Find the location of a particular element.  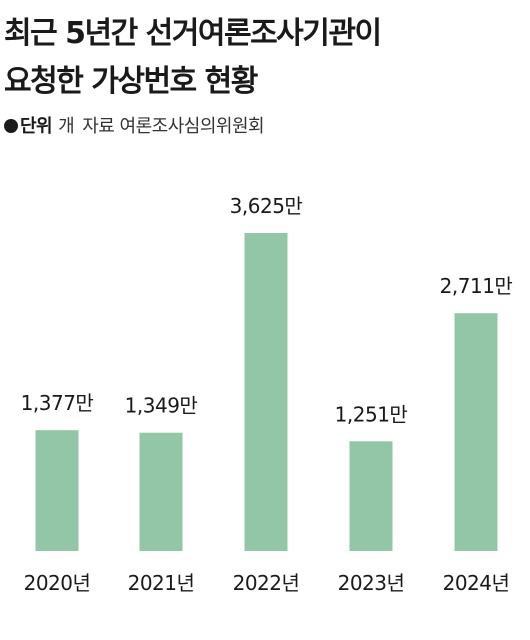

unit-label: 단위 is located at coordinates (36, 126).